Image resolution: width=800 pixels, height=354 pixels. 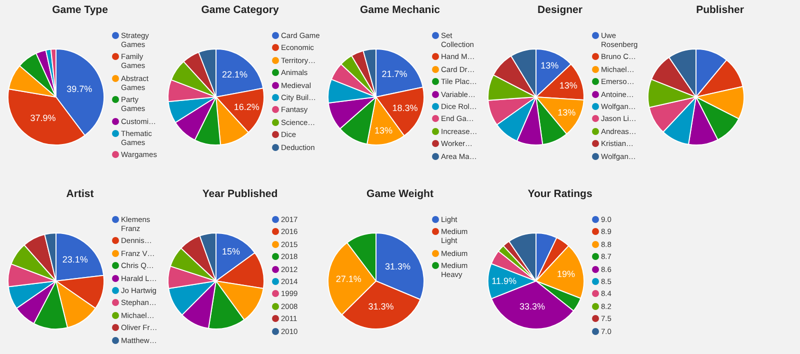 What do you see at coordinates (231, 251) in the screenshot?
I see `data-label: 15%` at bounding box center [231, 251].